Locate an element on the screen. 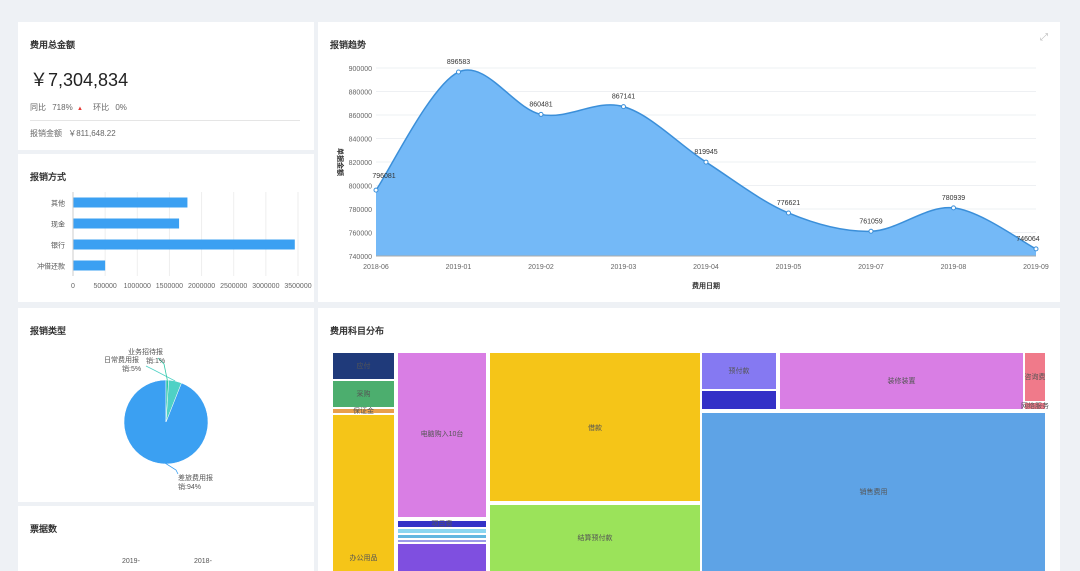 The width and height of the screenshot is (1080, 571). reimb-value: ￥811,648.22 is located at coordinates (92, 133).